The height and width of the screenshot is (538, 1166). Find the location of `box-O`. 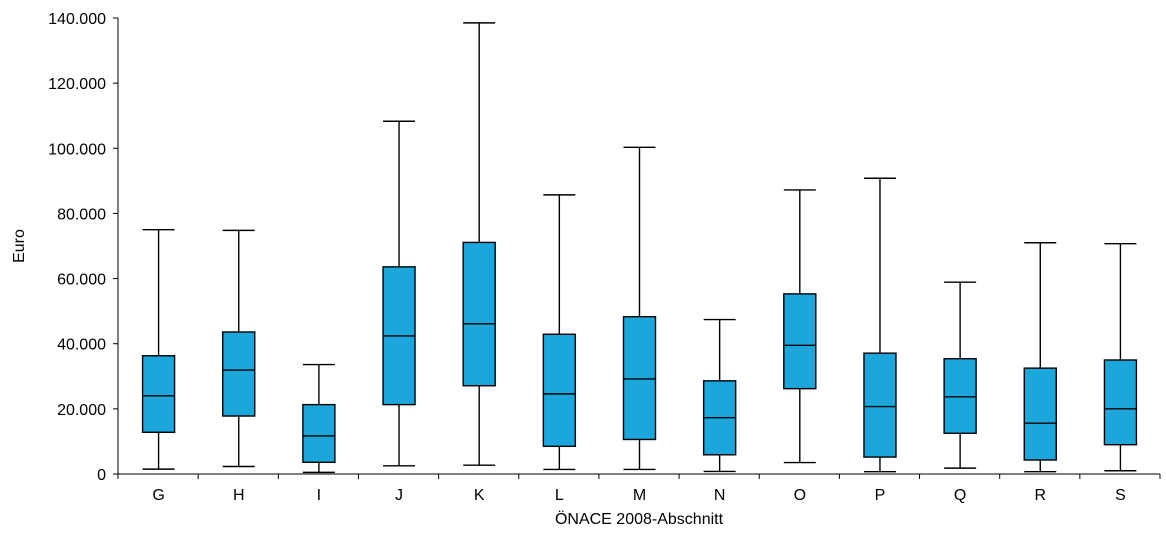

box-O is located at coordinates (800, 326).